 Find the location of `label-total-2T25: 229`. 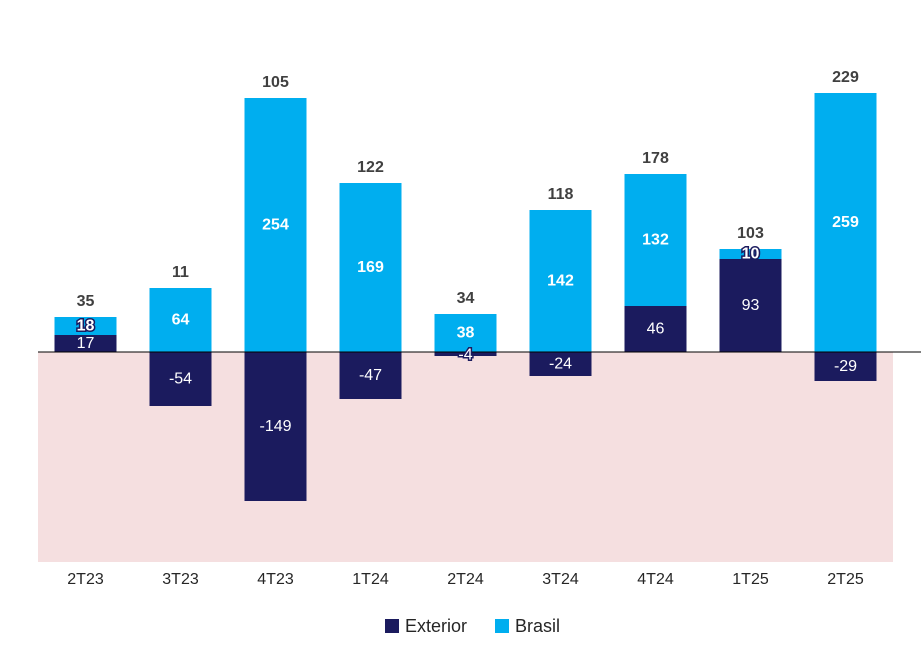

label-total-2T25: 229 is located at coordinates (845, 77).